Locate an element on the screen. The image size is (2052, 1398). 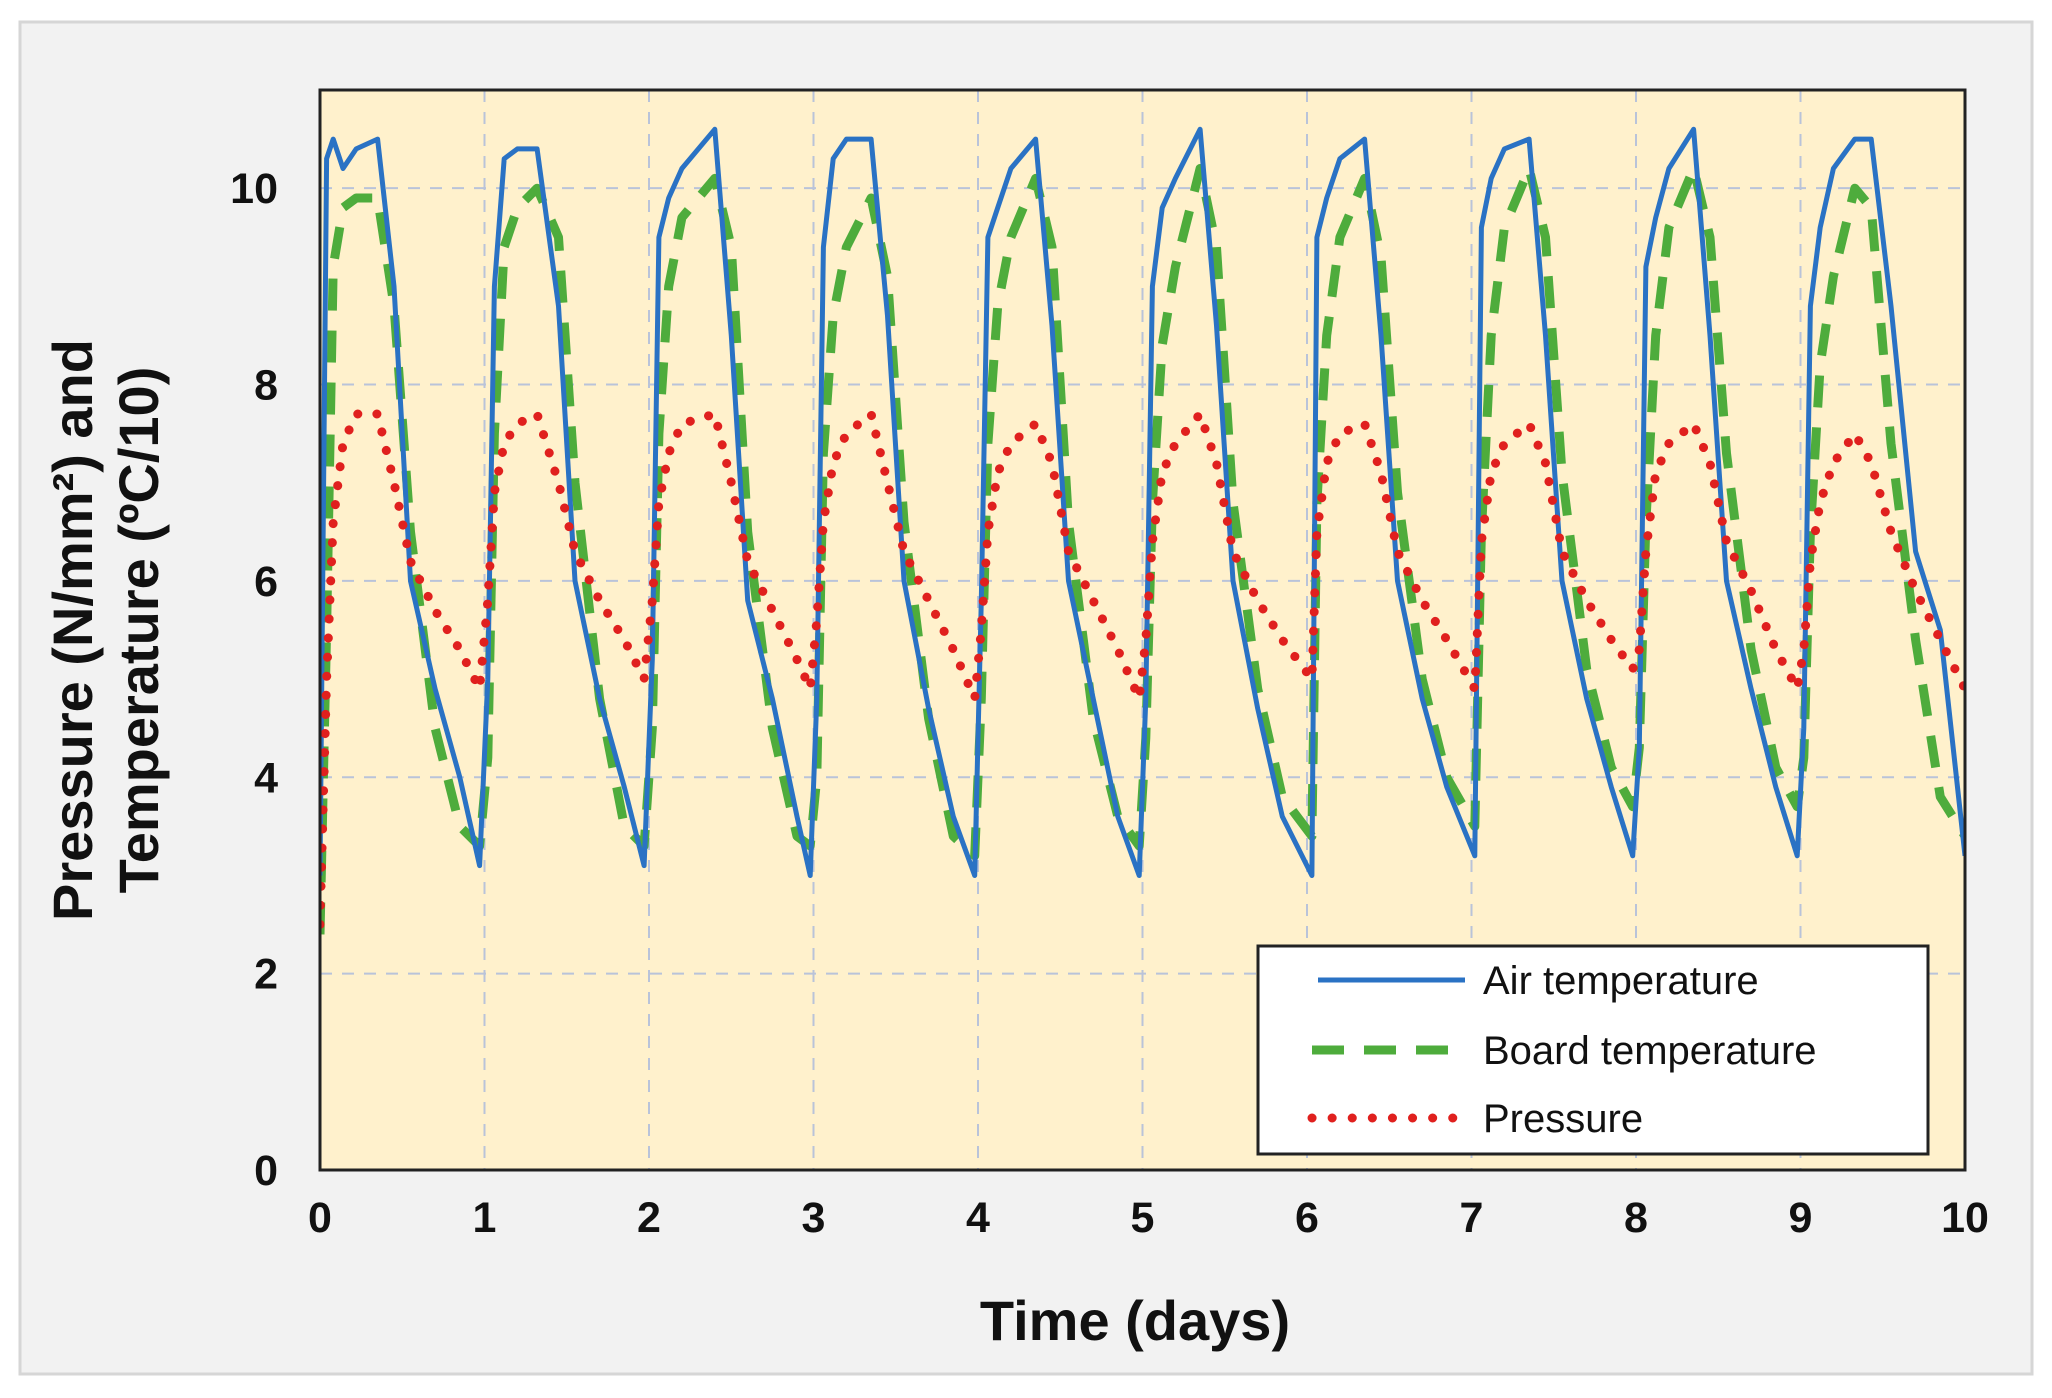
legend-label-air-temperature: Air temperature is located at coordinates (1621, 981).